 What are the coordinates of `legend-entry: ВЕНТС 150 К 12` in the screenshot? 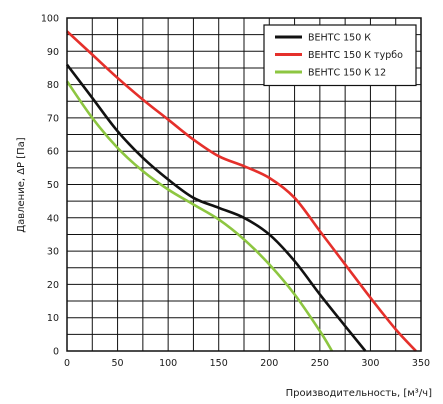 It's located at (347, 73).